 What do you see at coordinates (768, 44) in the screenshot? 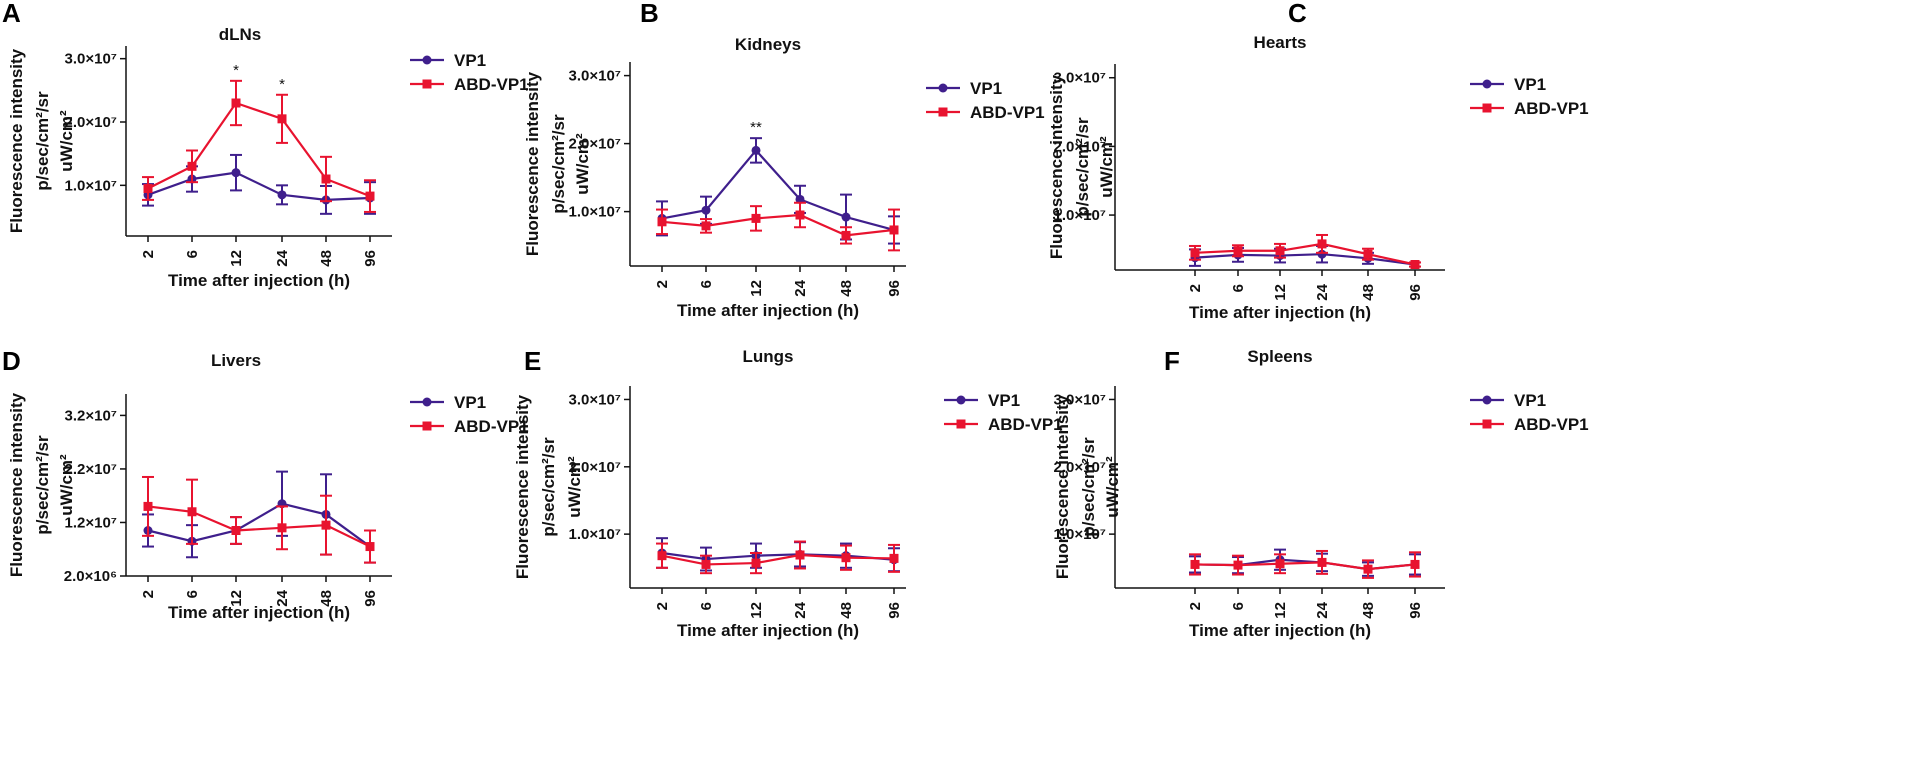
I see `chart-title: Kidneys` at bounding box center [768, 44].